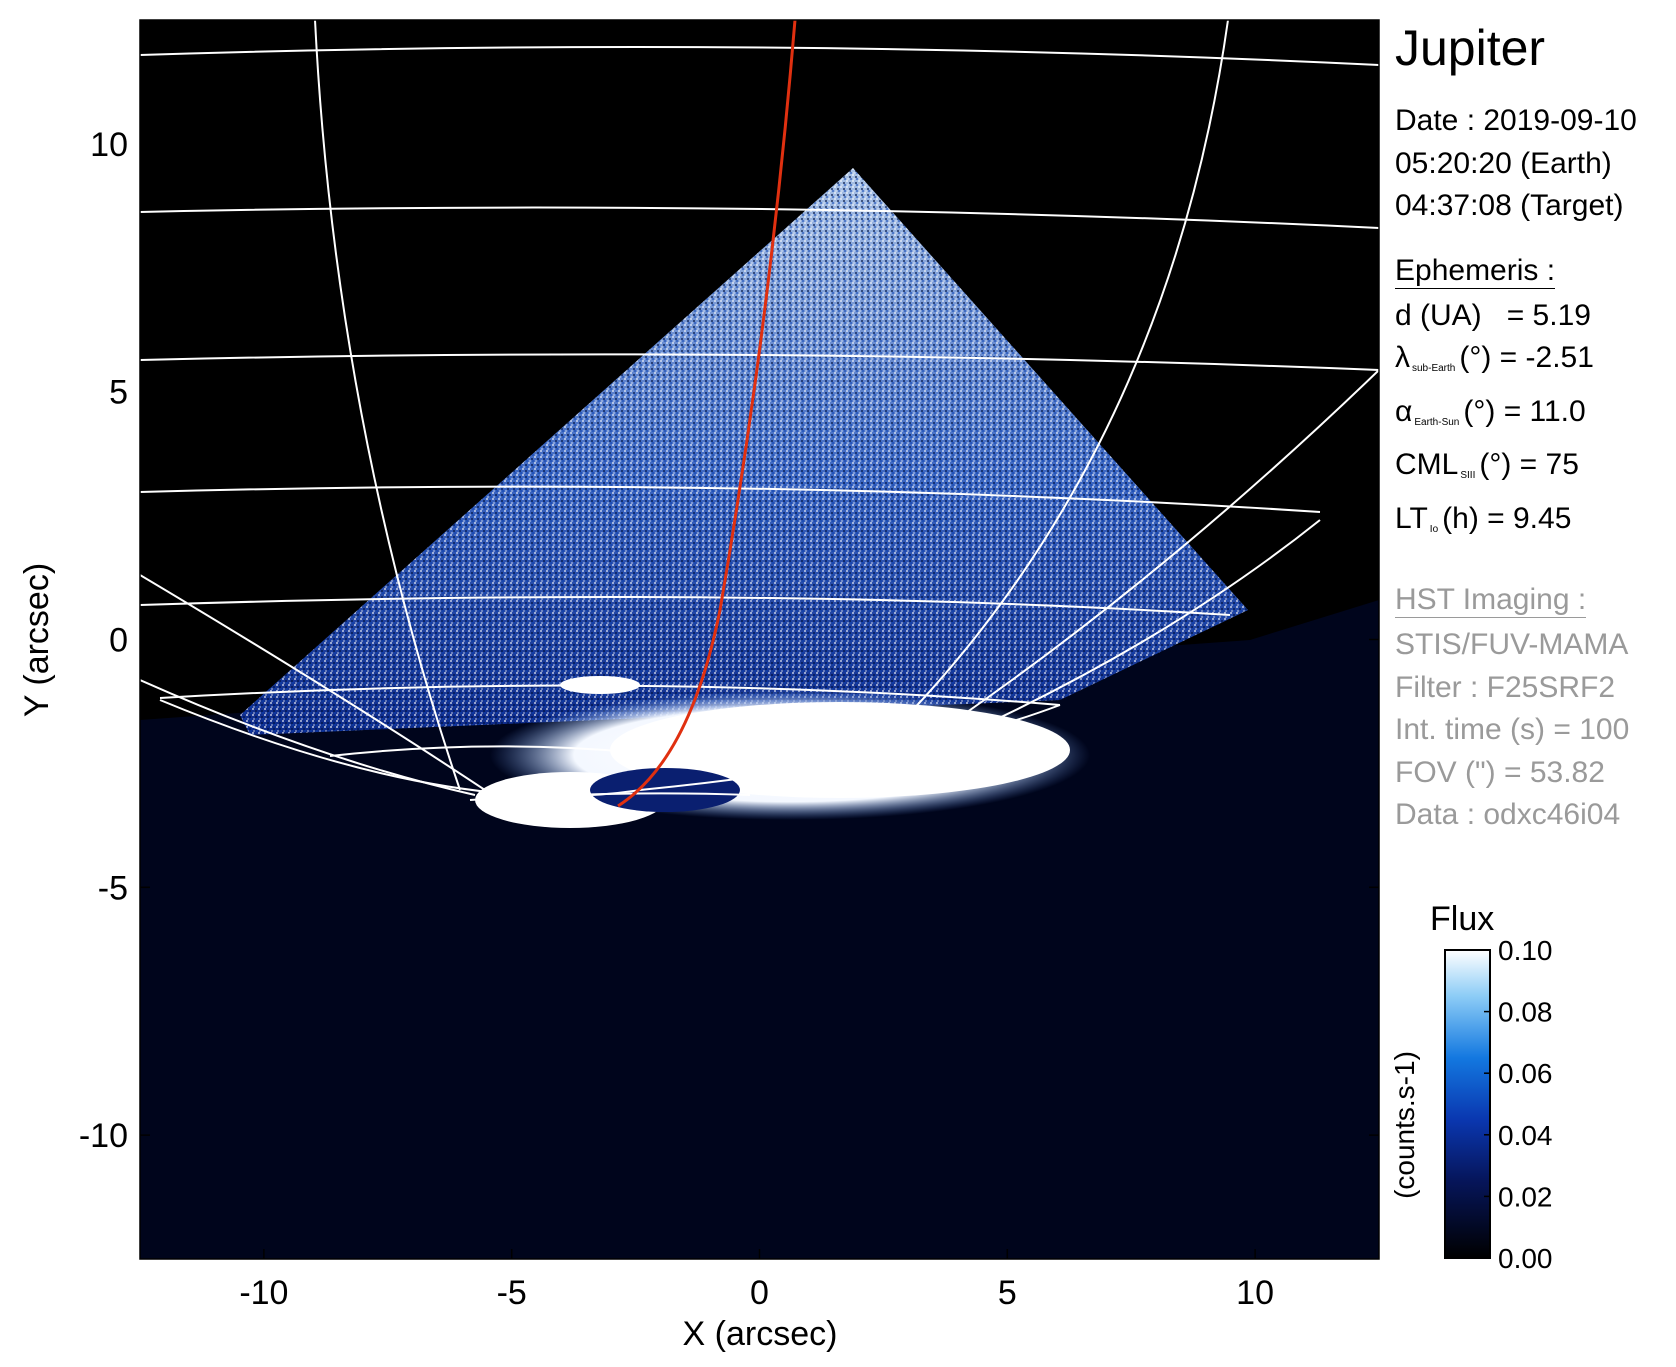  I want to click on colorbar-tick-label: 0.08, so click(1525, 1012).